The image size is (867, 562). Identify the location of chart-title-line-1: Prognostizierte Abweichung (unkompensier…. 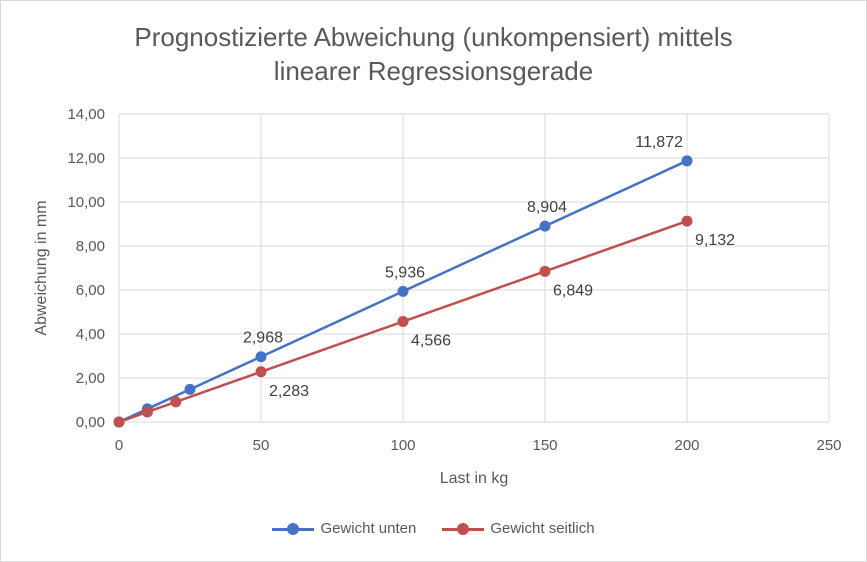
(433, 37).